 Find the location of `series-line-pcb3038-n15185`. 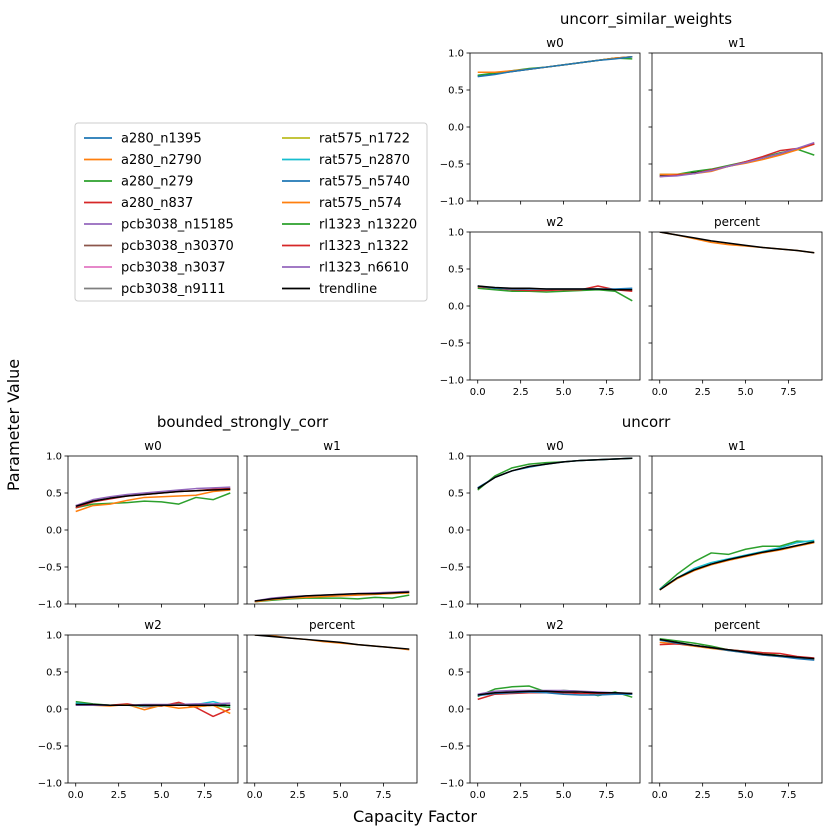

series-line-pcb3038-n15185 is located at coordinates (737, 159).